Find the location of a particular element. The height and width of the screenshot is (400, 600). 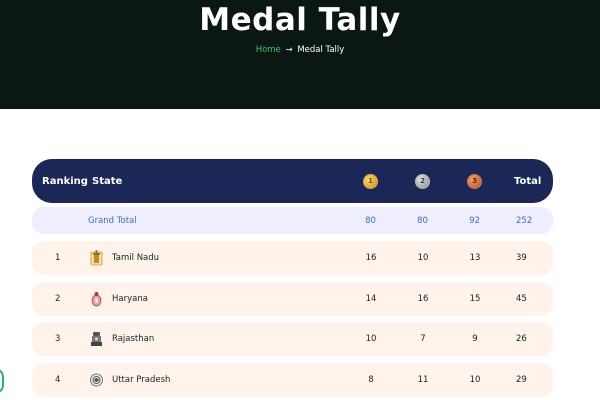

header-gold: 1 is located at coordinates (370, 181).